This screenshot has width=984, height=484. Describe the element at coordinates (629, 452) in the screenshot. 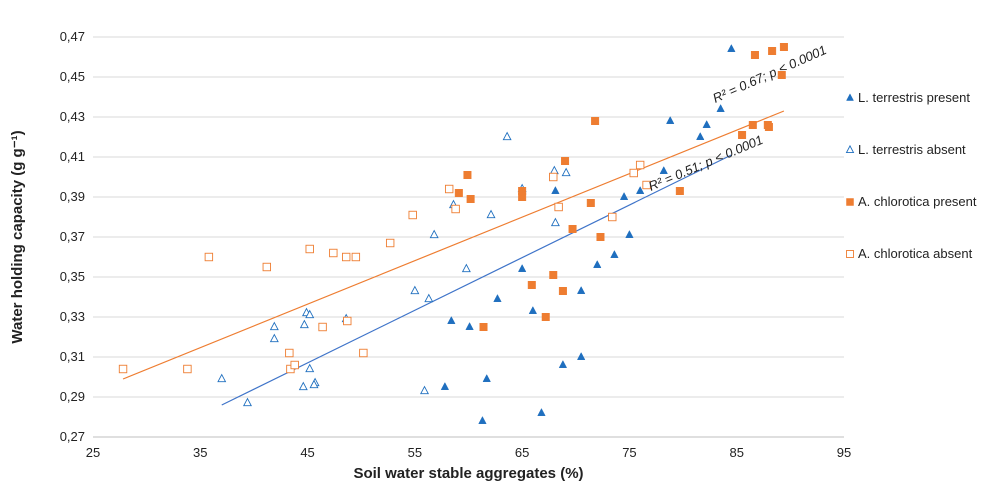

I see `x-tick-label: 75` at that location.